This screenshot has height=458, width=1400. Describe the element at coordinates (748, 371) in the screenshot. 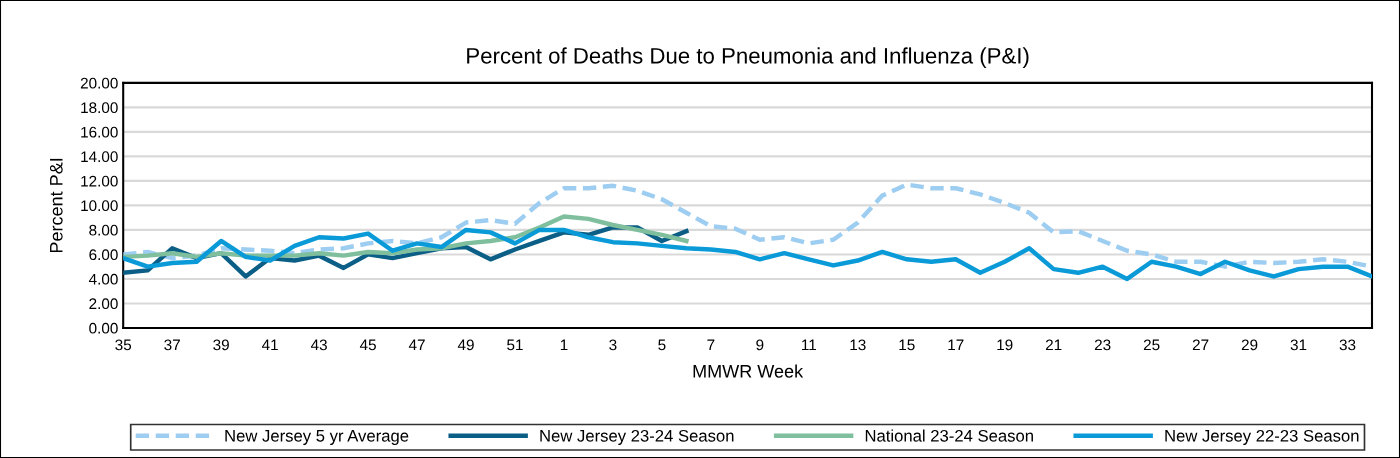

I see `x-axis-title: MMWR Week` at that location.